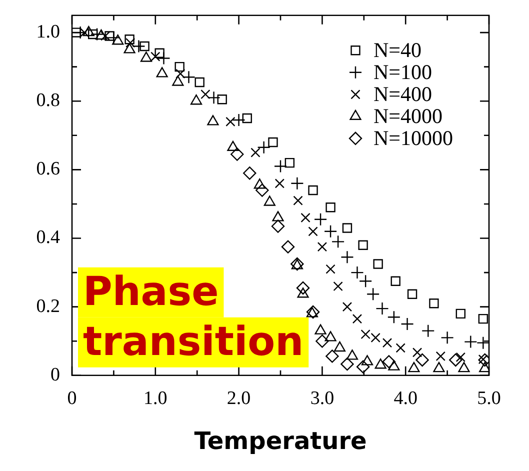 The height and width of the screenshot is (471, 529). Describe the element at coordinates (72, 398) in the screenshot. I see `x-tick-label: 0` at that location.